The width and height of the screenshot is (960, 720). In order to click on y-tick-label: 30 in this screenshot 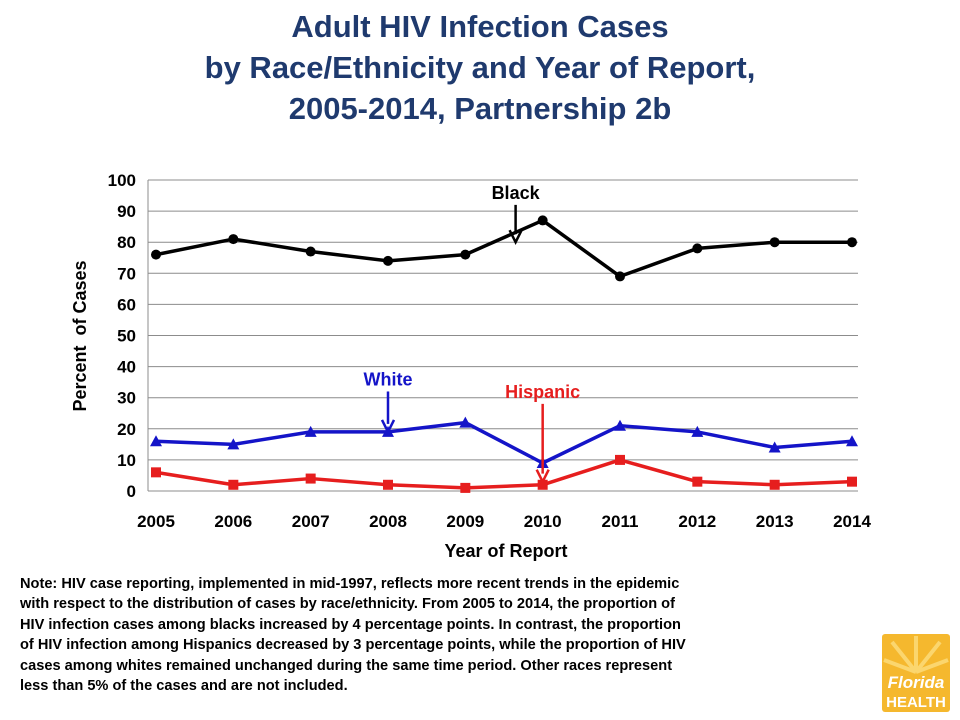, I will do `click(126, 398)`.